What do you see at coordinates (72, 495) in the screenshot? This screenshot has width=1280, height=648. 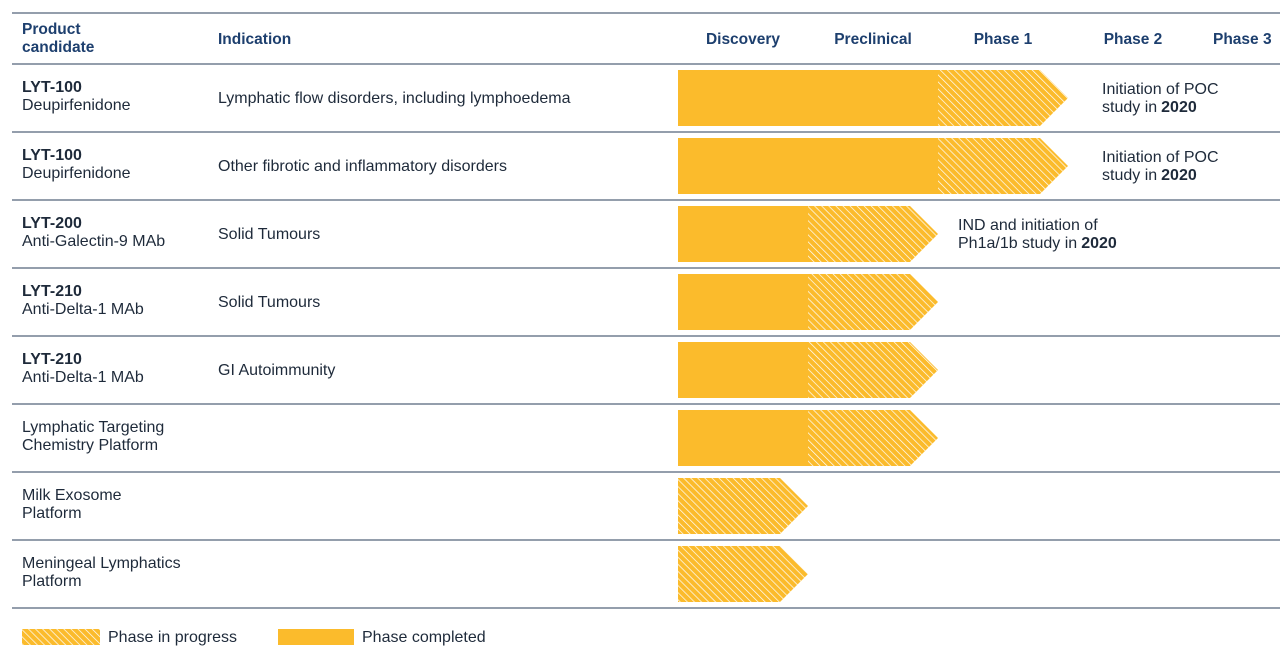 I see `candidate-name: Milk Exosome` at bounding box center [72, 495].